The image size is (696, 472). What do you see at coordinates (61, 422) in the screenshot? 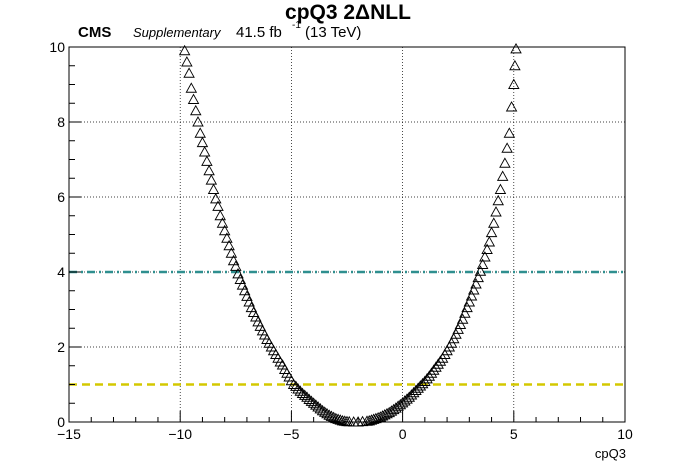
I see `y-tick-label: 0` at bounding box center [61, 422].